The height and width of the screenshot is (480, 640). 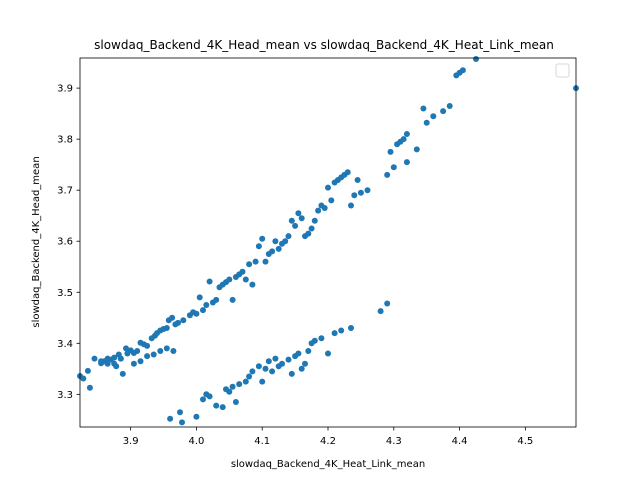 What do you see at coordinates (460, 441) in the screenshot?
I see `x-tick-label: 4.4` at bounding box center [460, 441].